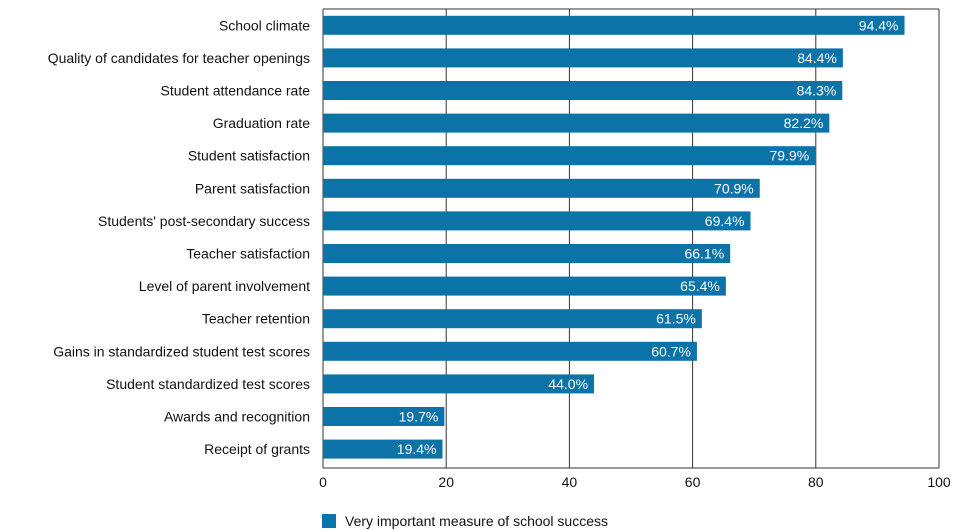  What do you see at coordinates (879, 25) in the screenshot?
I see `data-label-1: 94.4%` at bounding box center [879, 25].